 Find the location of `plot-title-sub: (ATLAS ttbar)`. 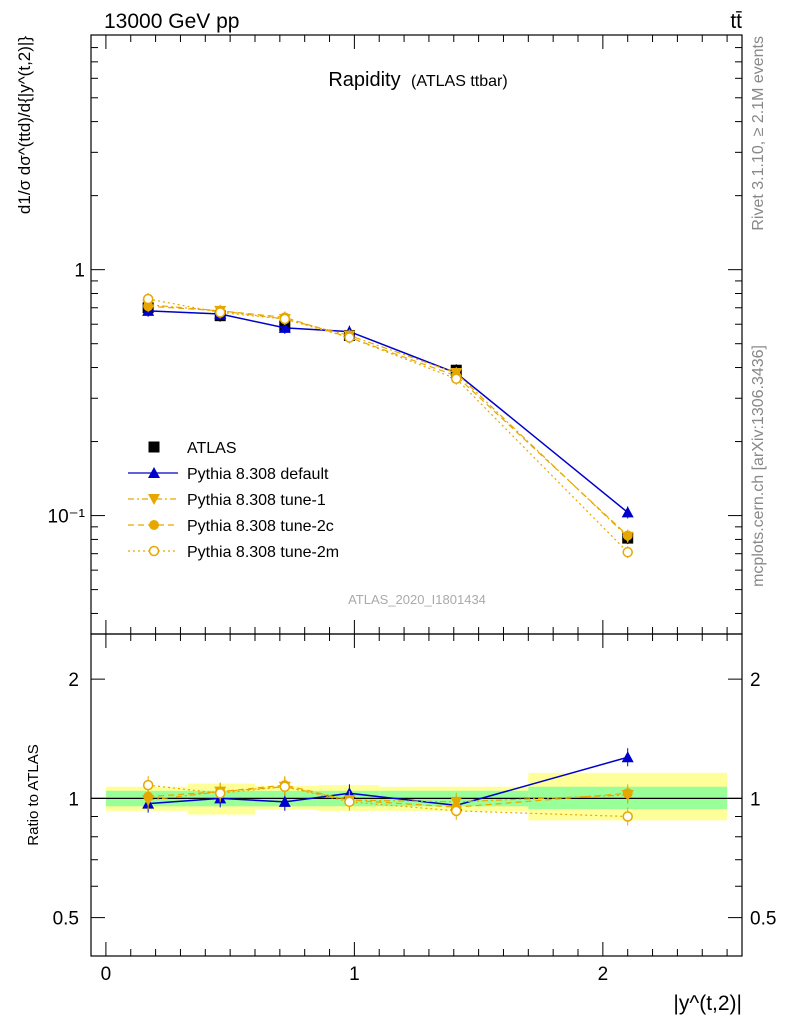

plot-title-sub: (ATLAS ttbar) is located at coordinates (459, 81).